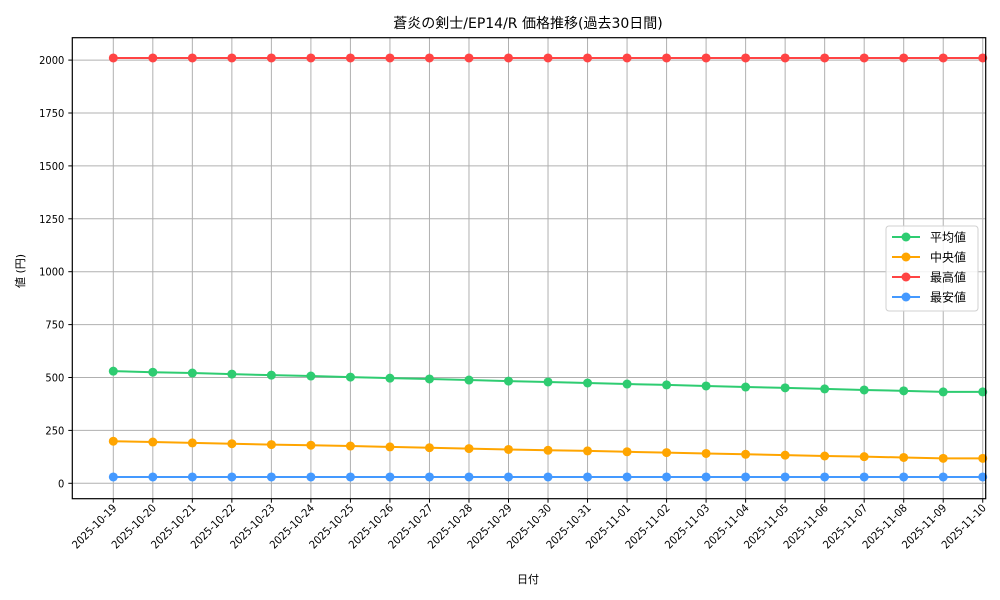 The width and height of the screenshot is (1000, 600). What do you see at coordinates (51, 166) in the screenshot?
I see `y-tick-label: 1500` at bounding box center [51, 166].